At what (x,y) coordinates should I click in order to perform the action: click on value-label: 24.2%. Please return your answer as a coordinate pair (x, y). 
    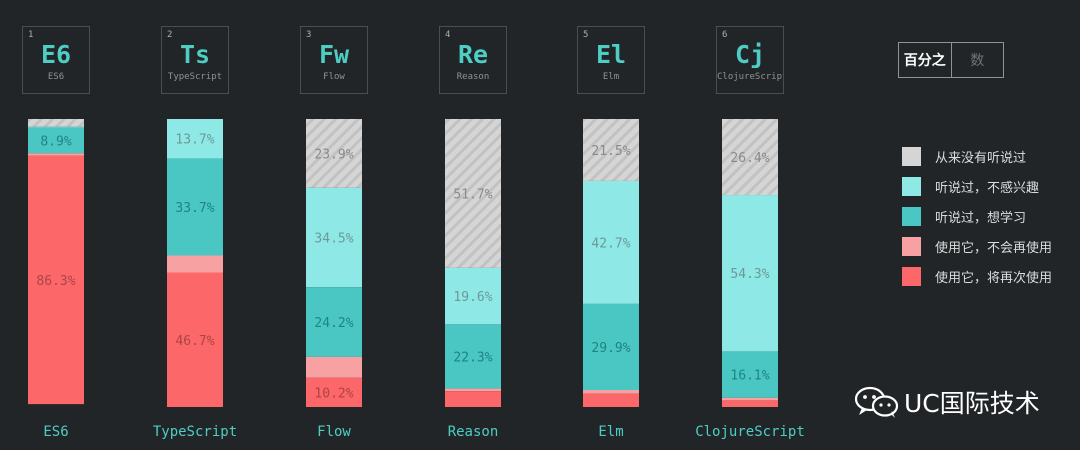
    Looking at the image, I should click on (333, 323).